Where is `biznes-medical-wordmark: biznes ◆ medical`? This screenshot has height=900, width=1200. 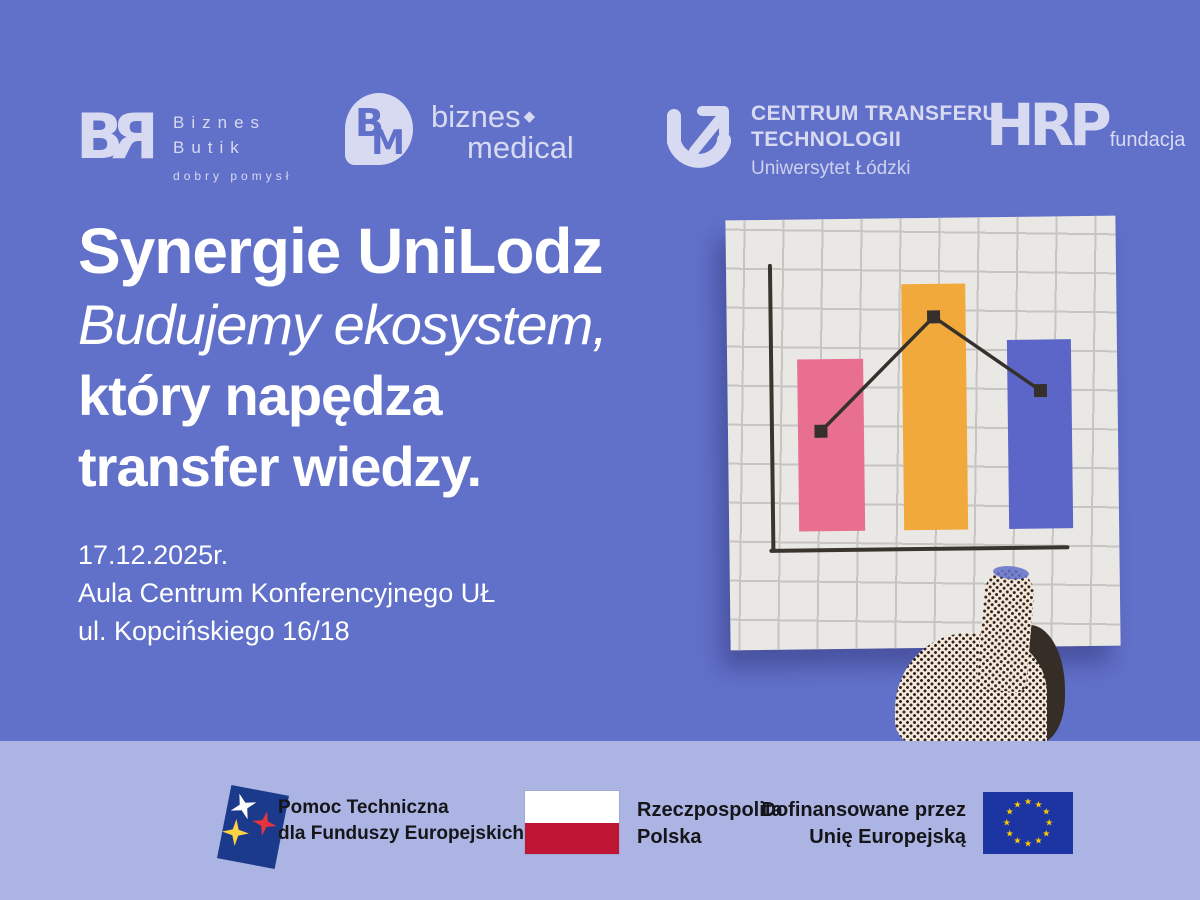
biznes-medical-wordmark: biznes ◆ medical is located at coordinates (502, 132).